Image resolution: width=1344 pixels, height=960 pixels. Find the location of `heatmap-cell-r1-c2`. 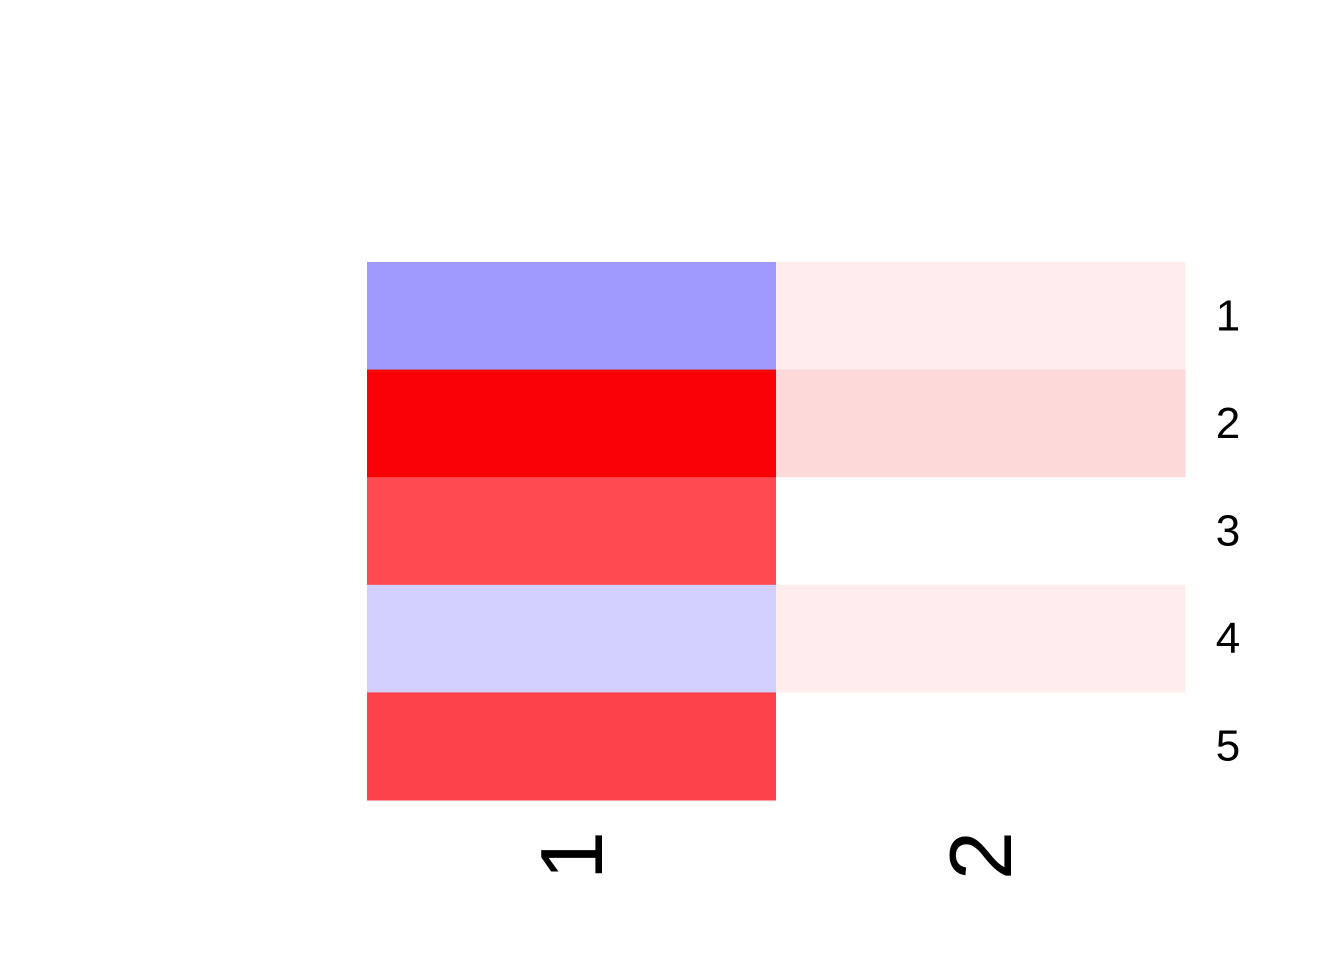

heatmap-cell-r1-c2 is located at coordinates (981, 316).